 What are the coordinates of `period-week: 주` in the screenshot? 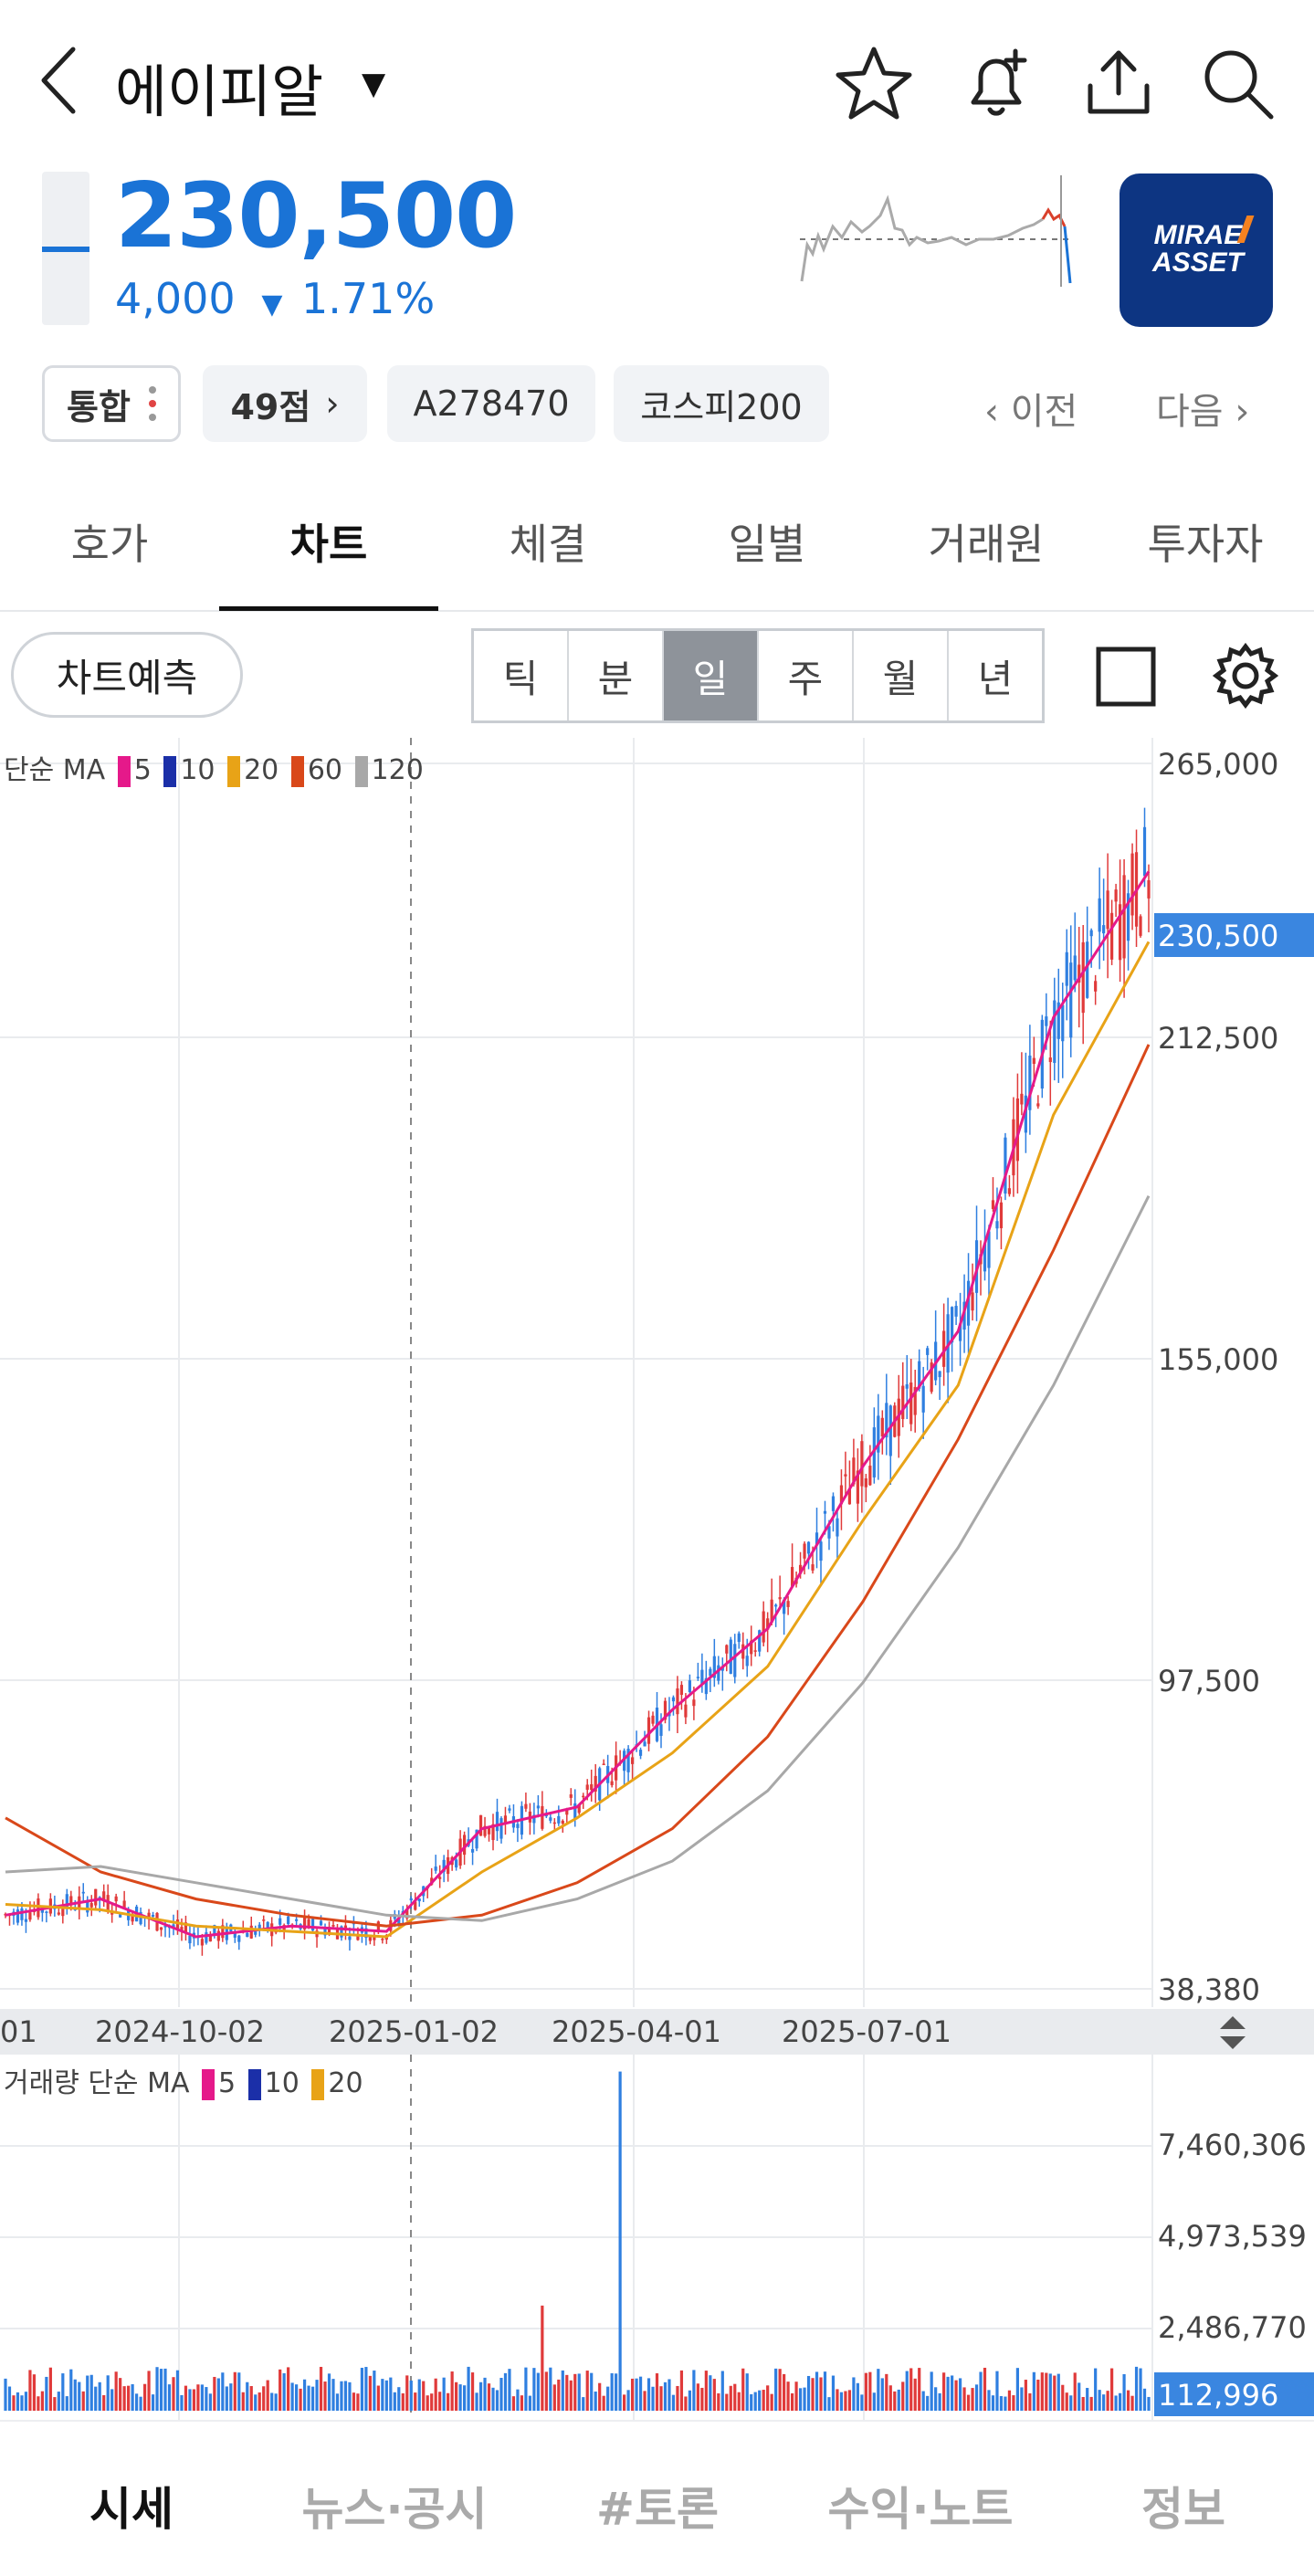 It's located at (806, 675).